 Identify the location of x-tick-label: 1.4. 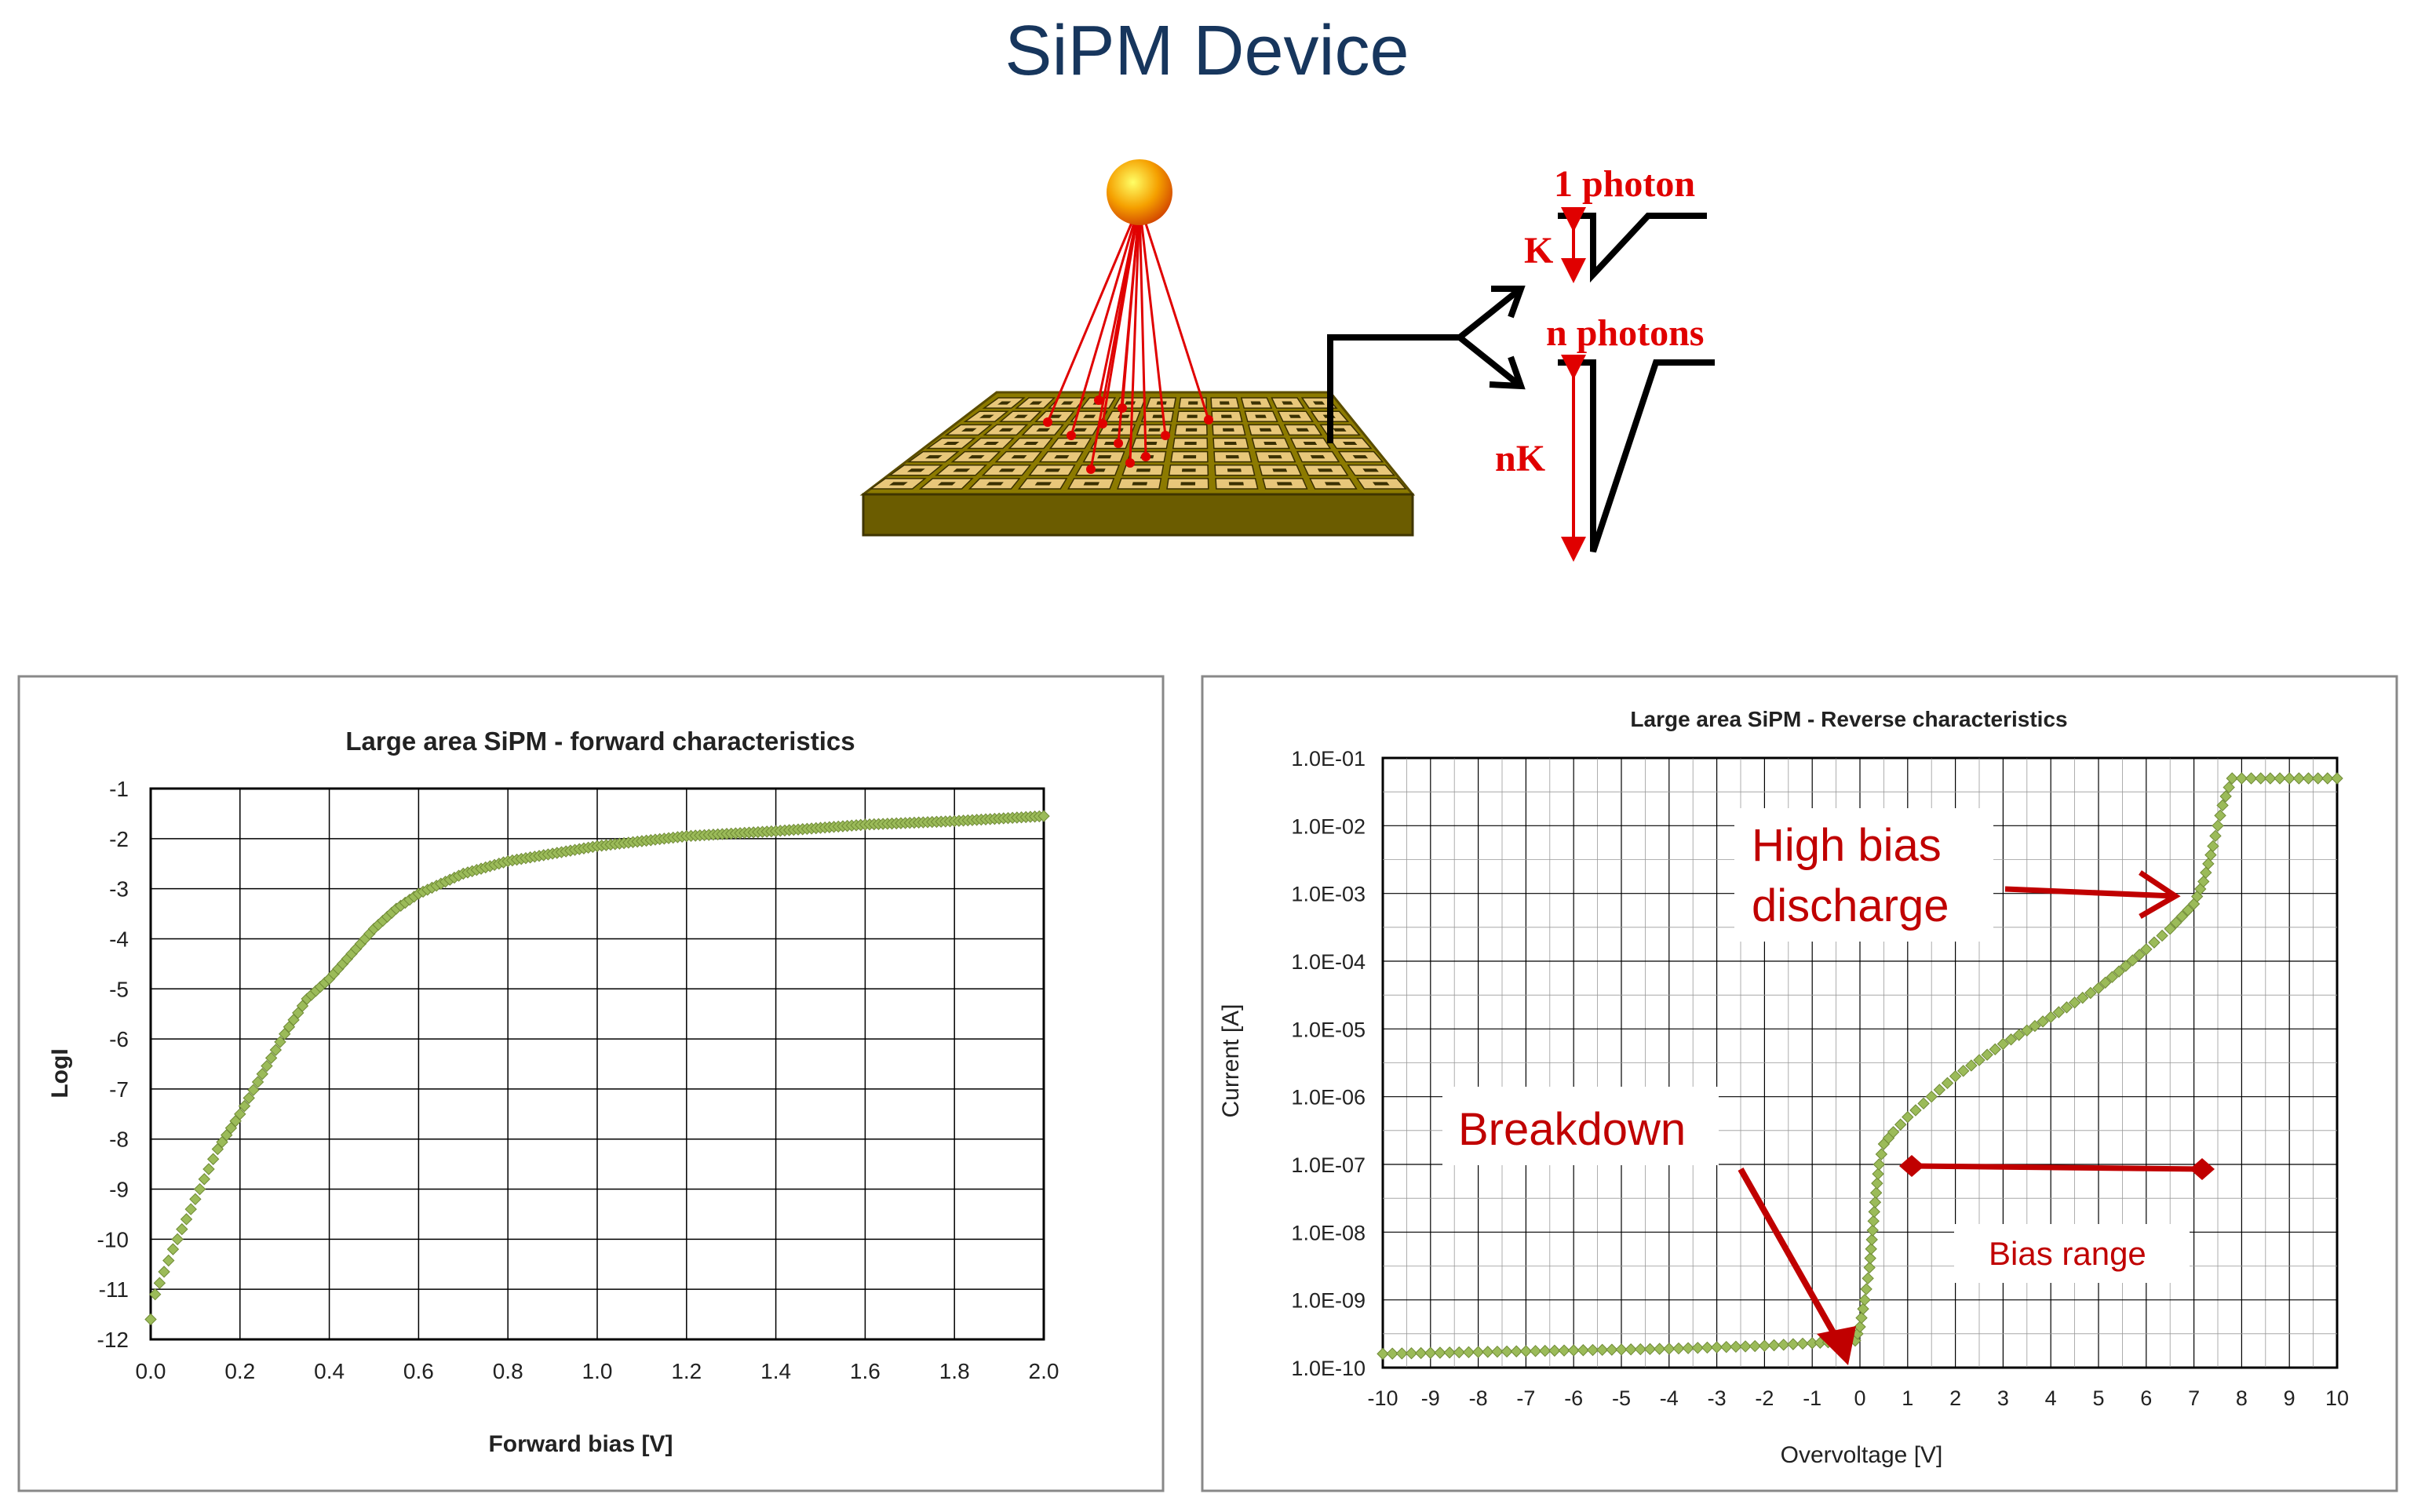
(776, 1371).